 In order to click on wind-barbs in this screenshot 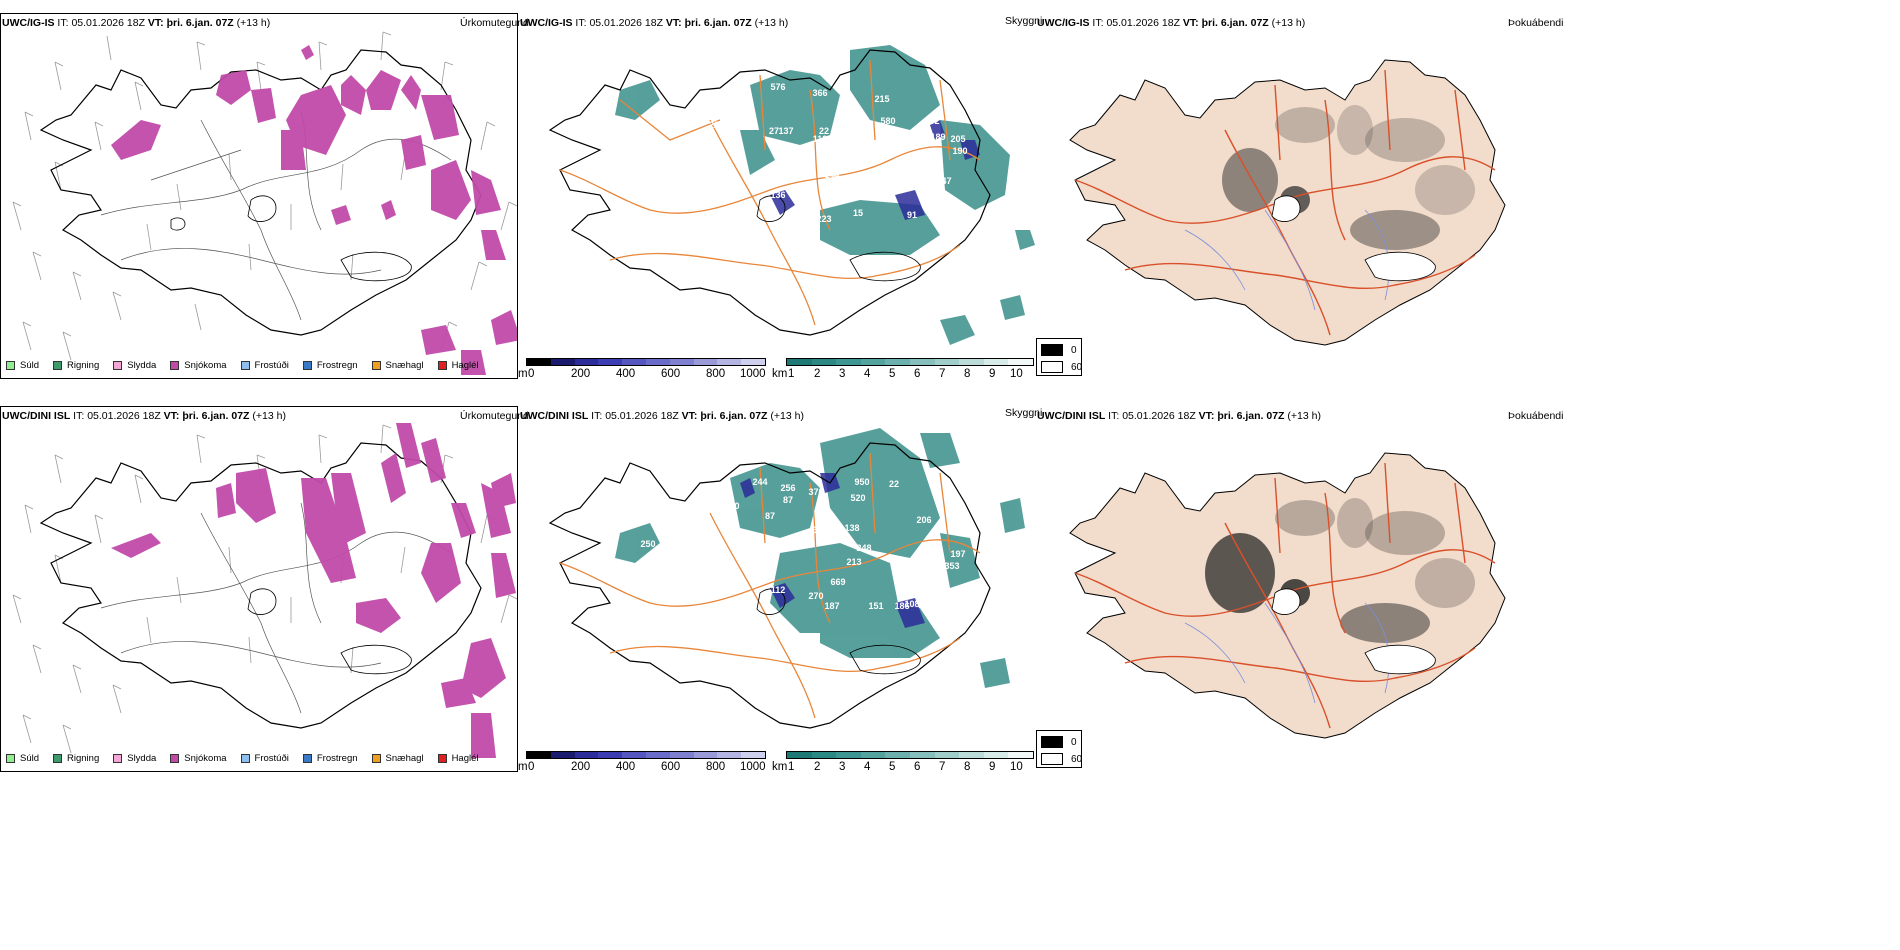, I will do `click(264, 196)`.